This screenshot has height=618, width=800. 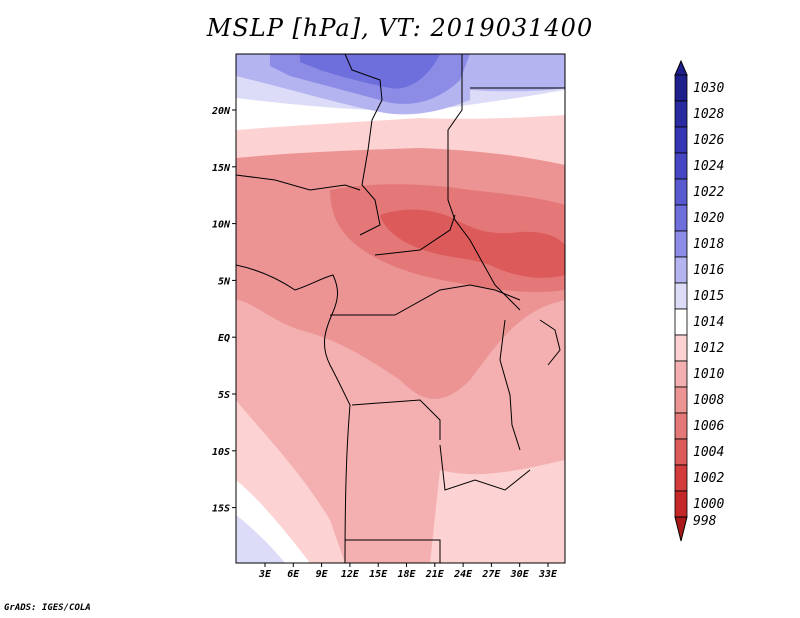 What do you see at coordinates (293, 413) in the screenshot?
I see `coastline-west` at bounding box center [293, 413].